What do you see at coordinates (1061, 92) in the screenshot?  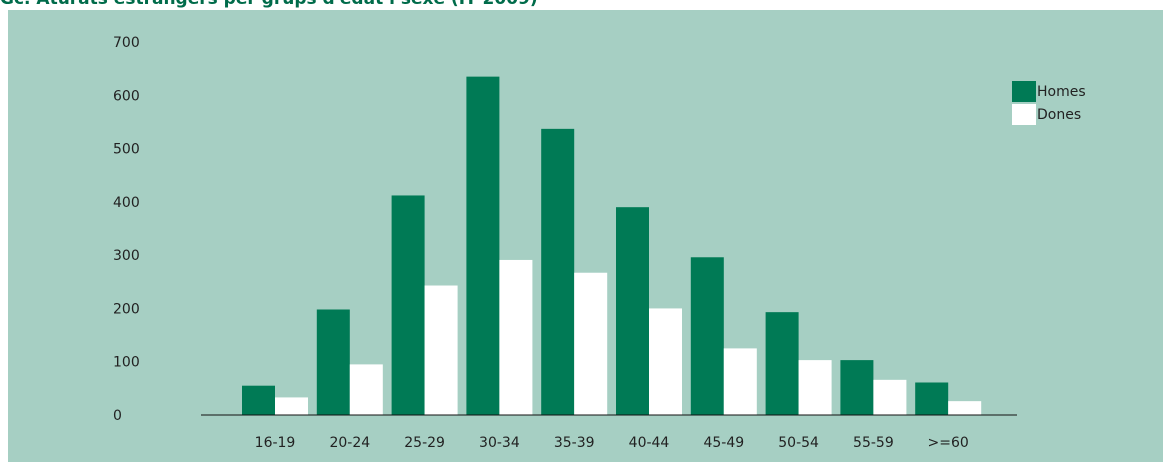 I see `legend-label-homes: Homes` at bounding box center [1061, 92].